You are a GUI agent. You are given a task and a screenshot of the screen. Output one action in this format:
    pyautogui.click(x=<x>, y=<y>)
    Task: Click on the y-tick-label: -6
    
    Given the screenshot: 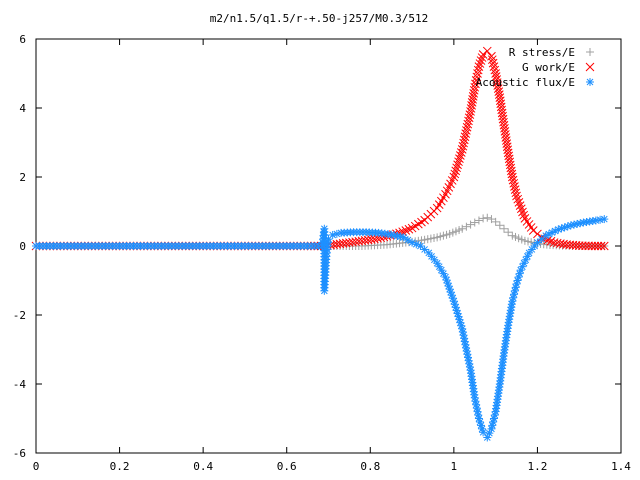 What is the action you would take?
    pyautogui.click(x=19, y=453)
    